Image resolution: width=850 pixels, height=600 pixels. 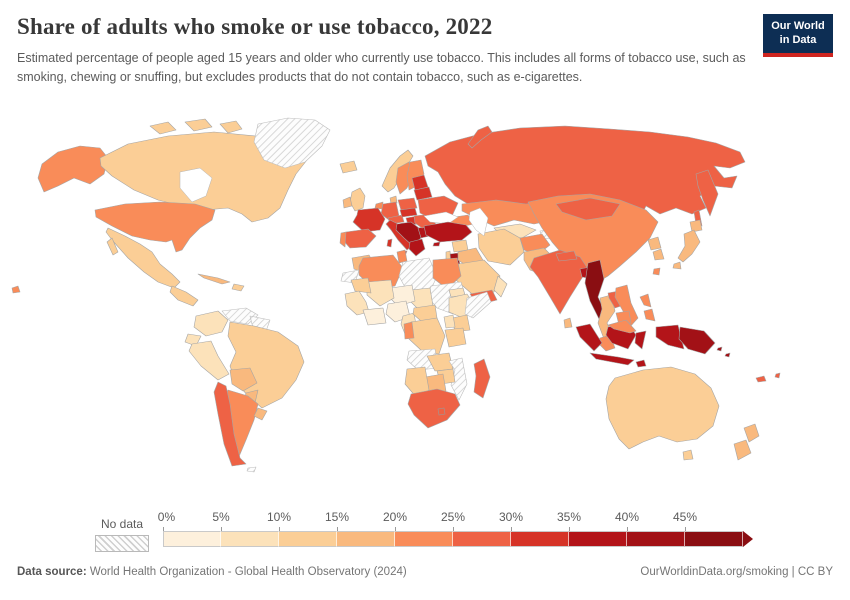 I want to click on region-mali, so click(x=380, y=293).